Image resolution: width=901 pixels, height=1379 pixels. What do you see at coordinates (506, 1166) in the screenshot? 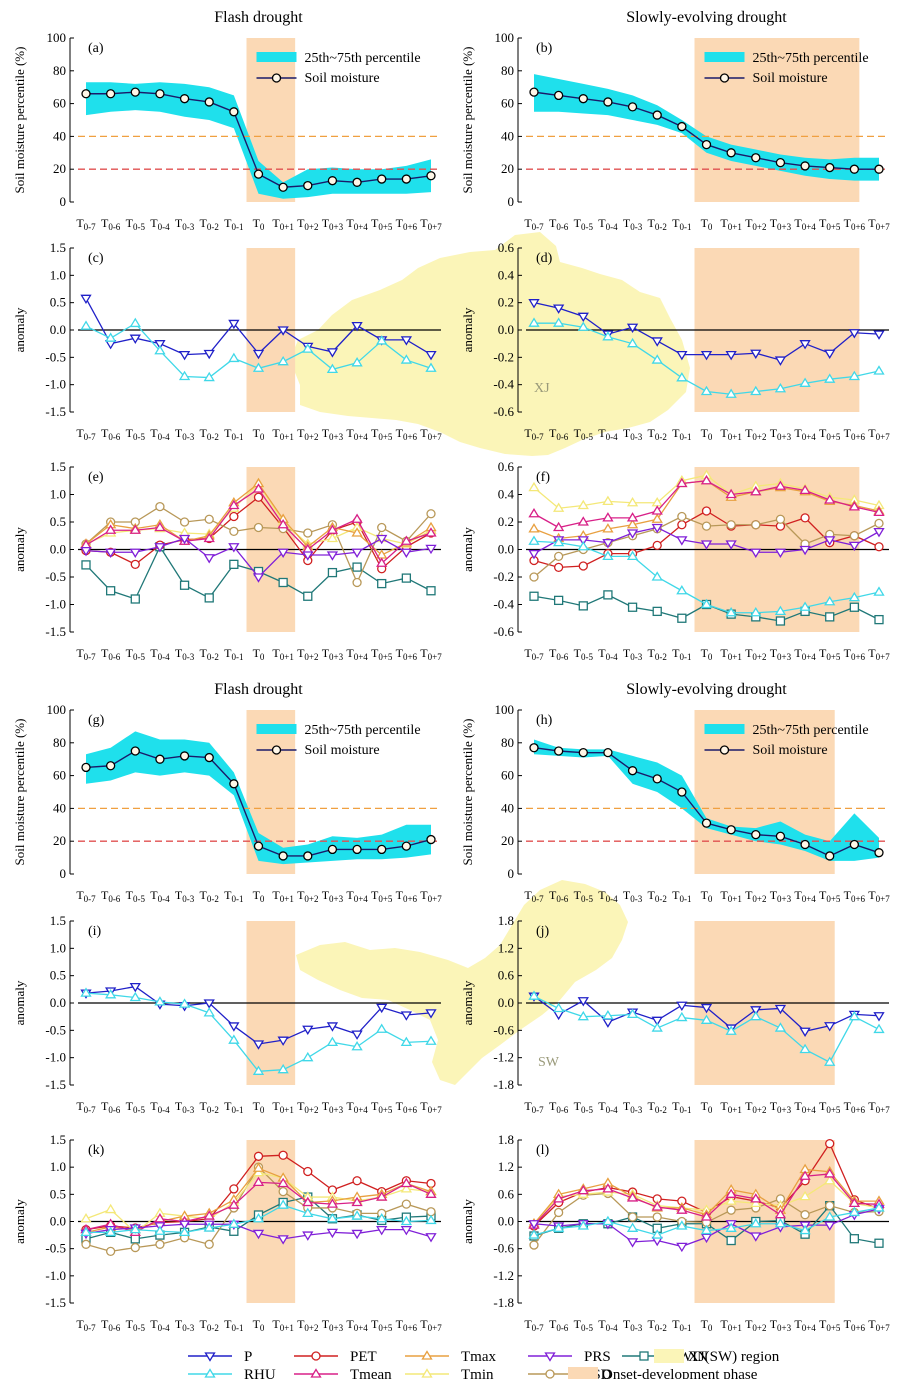
I see `y-tick-label: 1.2` at bounding box center [506, 1166].